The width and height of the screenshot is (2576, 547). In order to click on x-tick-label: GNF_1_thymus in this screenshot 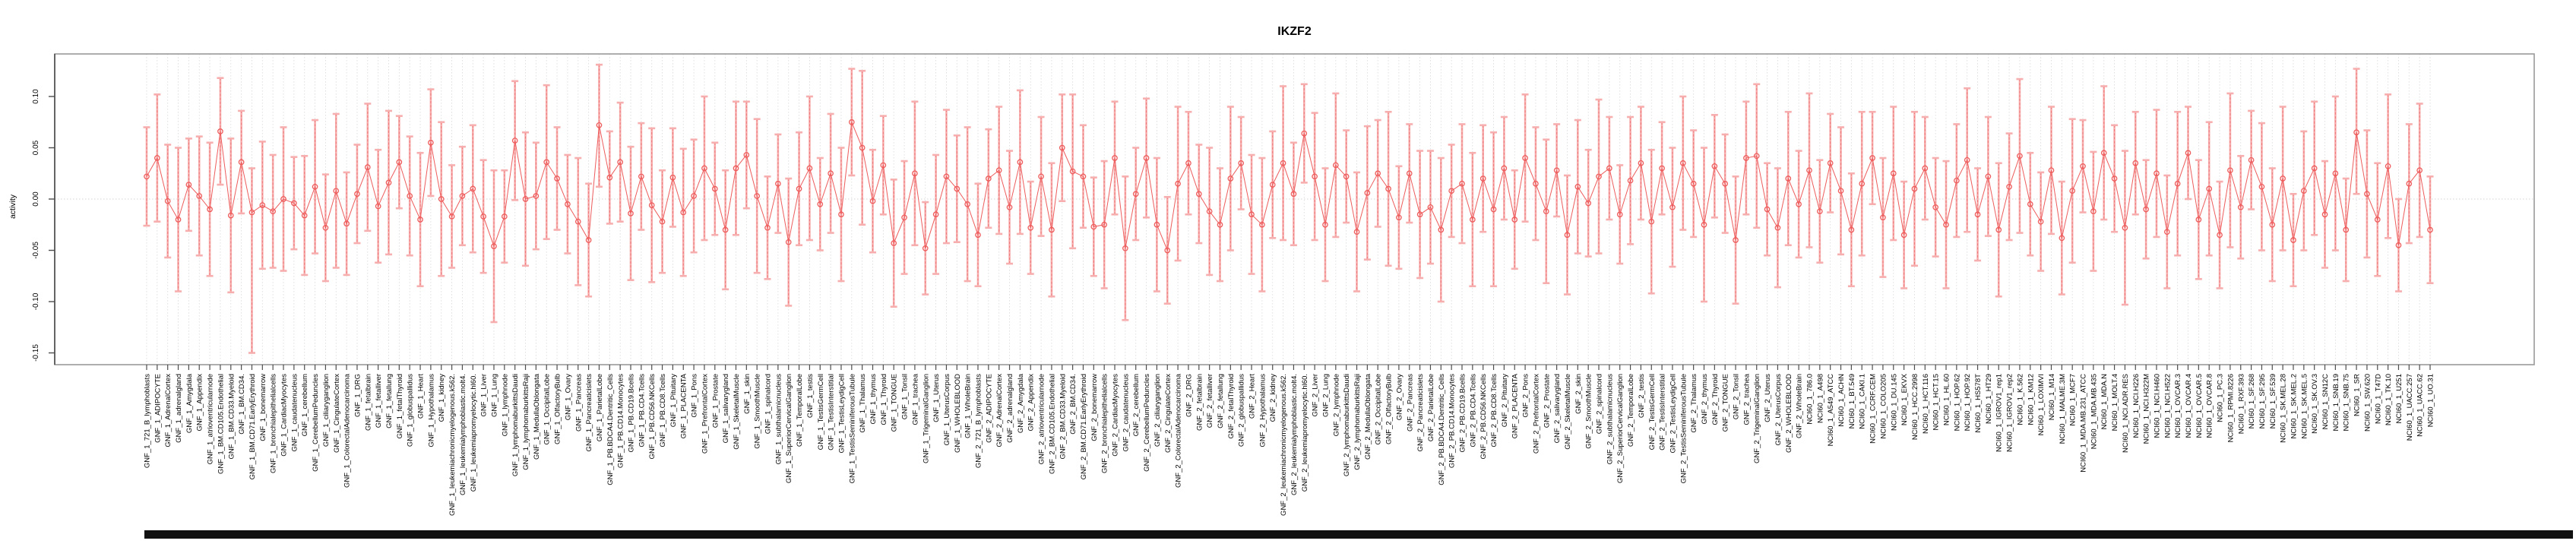, I will do `click(874, 399)`.